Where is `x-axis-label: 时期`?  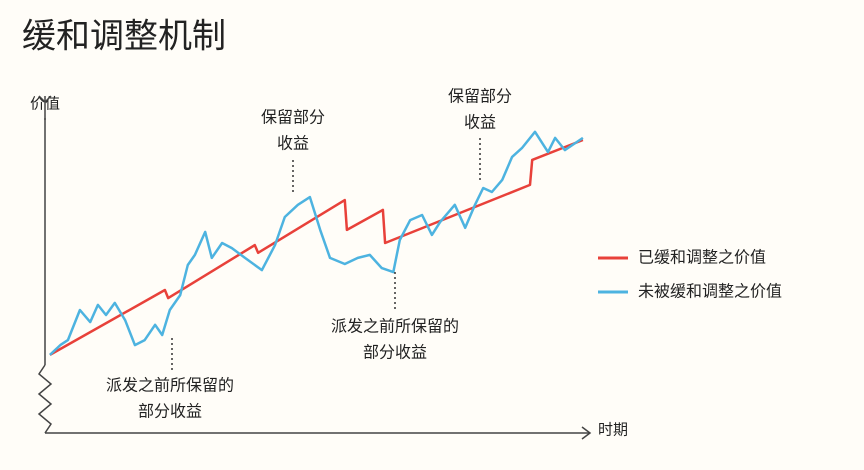 x-axis-label: 时期 is located at coordinates (613, 430).